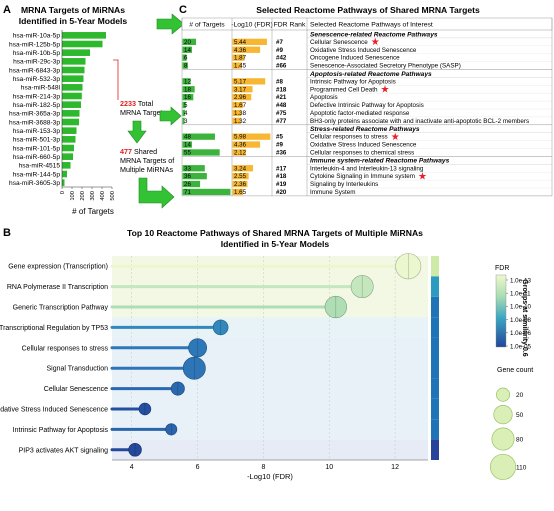  I want to click on right-arrow-top-icon, so click(170, 24).